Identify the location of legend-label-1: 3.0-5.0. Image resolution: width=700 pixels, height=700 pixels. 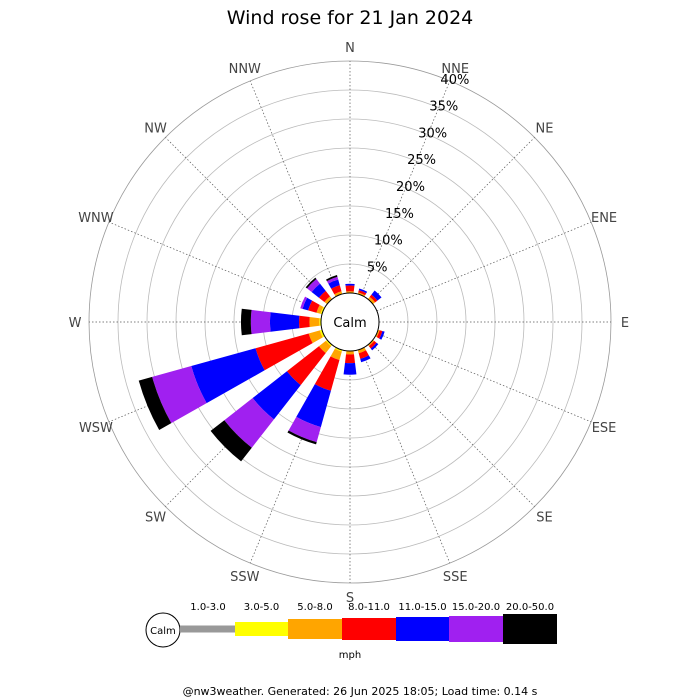
(261, 607).